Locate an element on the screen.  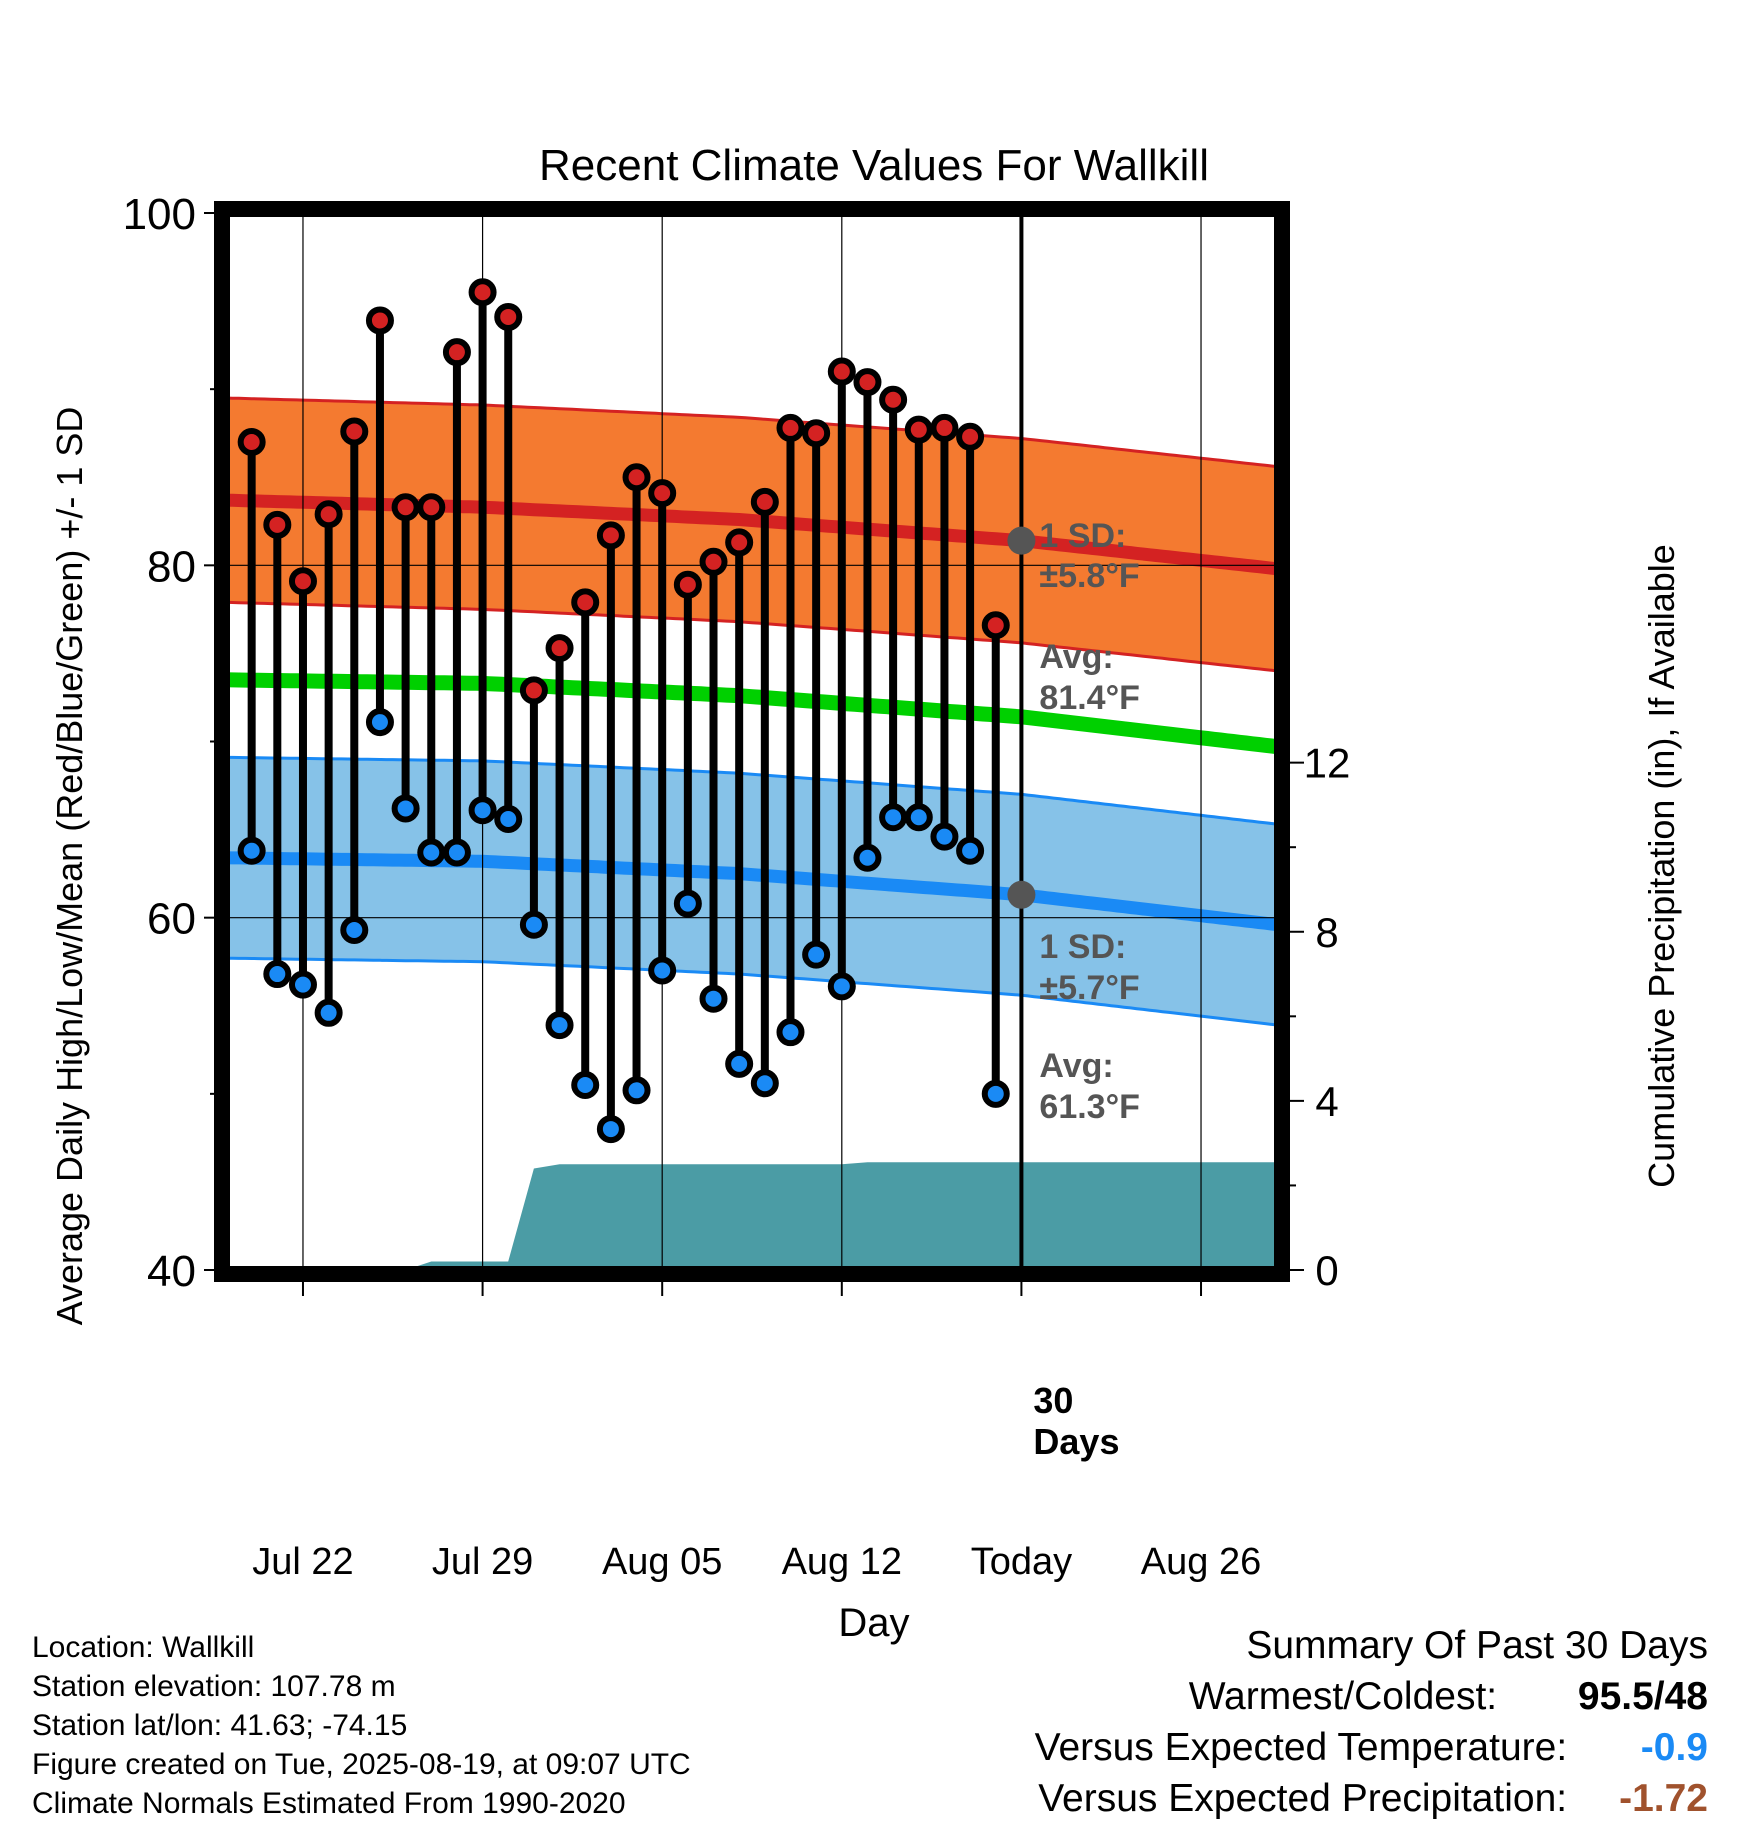
x-tick-label: Aug 12 is located at coordinates (842, 1562).